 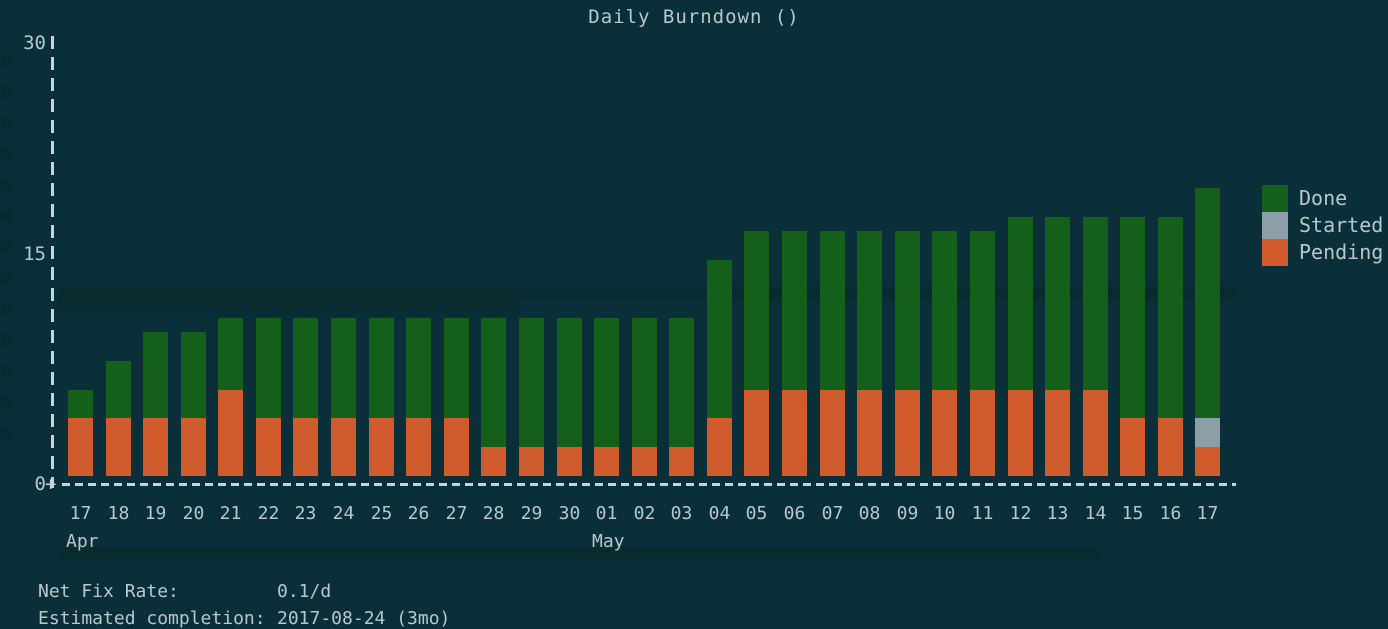 I want to click on x-tick-label-apr-29: 29, so click(x=531, y=513).